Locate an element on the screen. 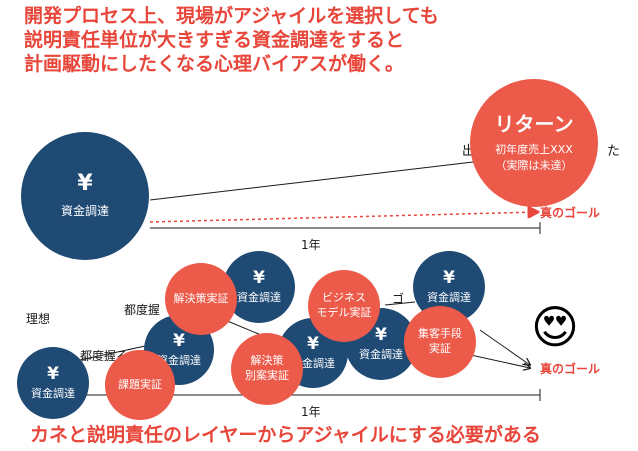 This screenshot has height=451, width=638. action-issue: 課題実証 is located at coordinates (140, 385).